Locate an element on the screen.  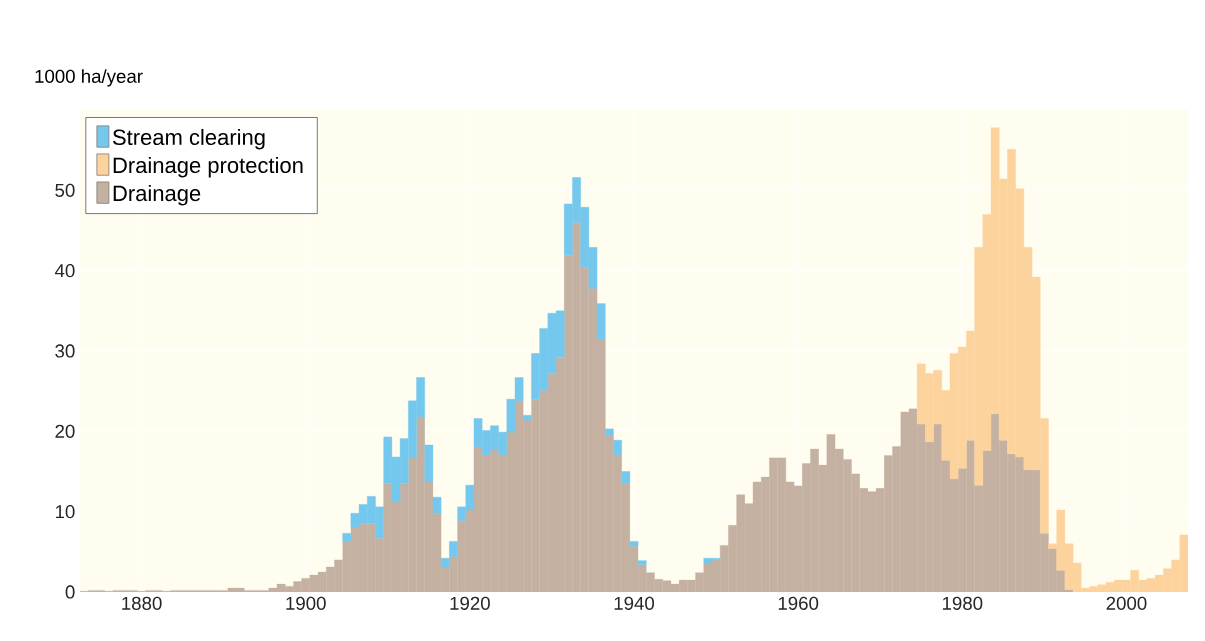
y-axis-title: 1000 ha/year is located at coordinates (89, 78).